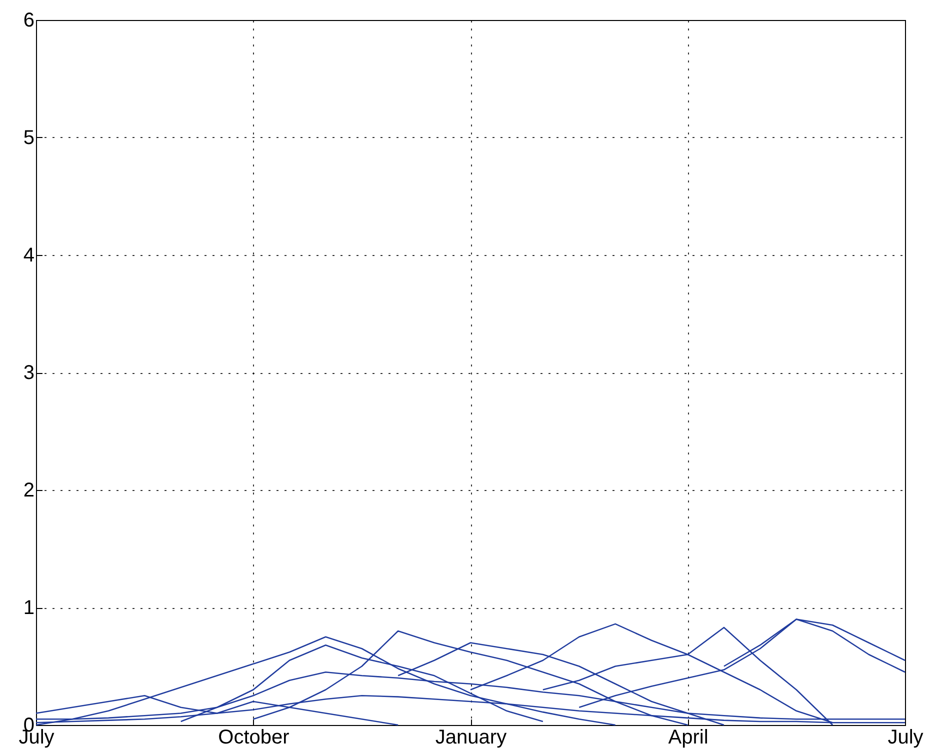 Image resolution: width=937 pixels, height=753 pixels. What do you see at coordinates (28, 138) in the screenshot?
I see `y-tick-label: 5` at bounding box center [28, 138].